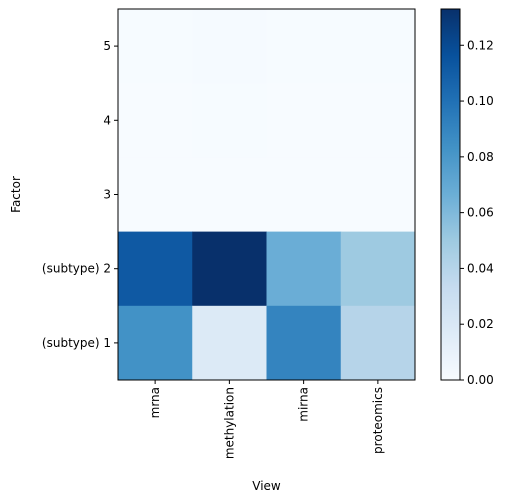  I want to click on x-axis-ticks: mrna methylation mirna proteomics, so click(266, 419).